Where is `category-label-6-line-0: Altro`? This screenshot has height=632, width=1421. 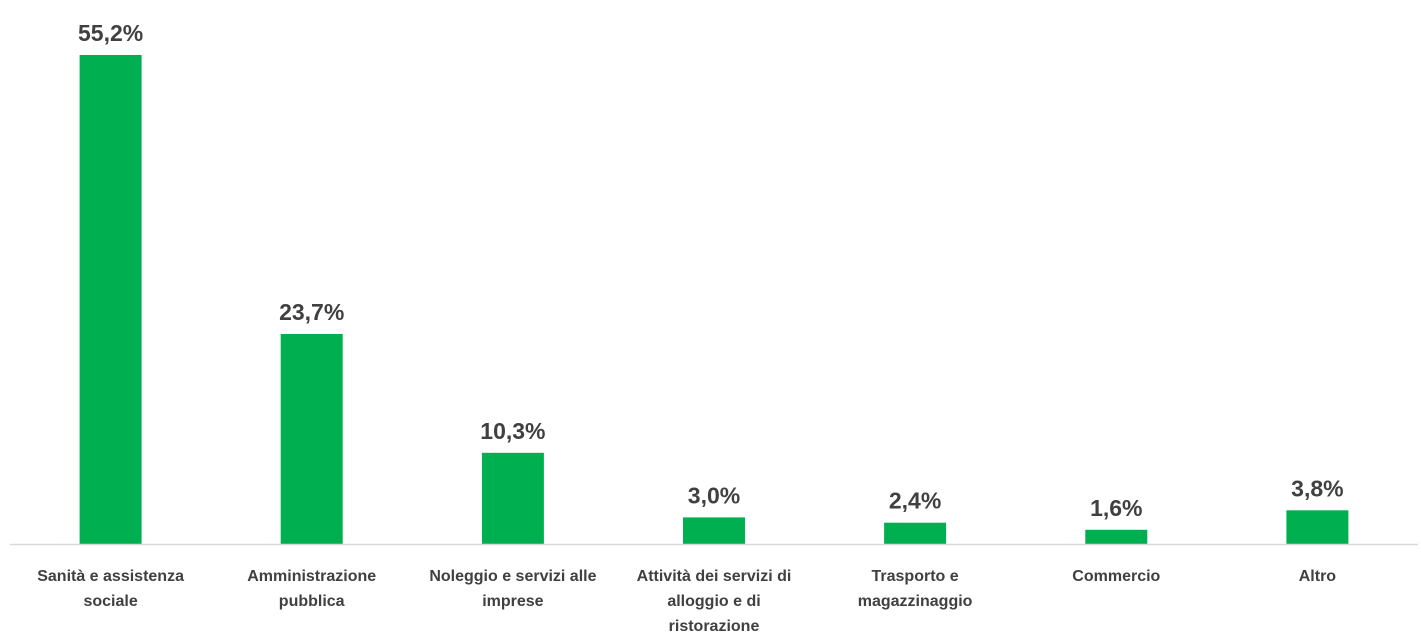 category-label-6-line-0: Altro is located at coordinates (1318, 576).